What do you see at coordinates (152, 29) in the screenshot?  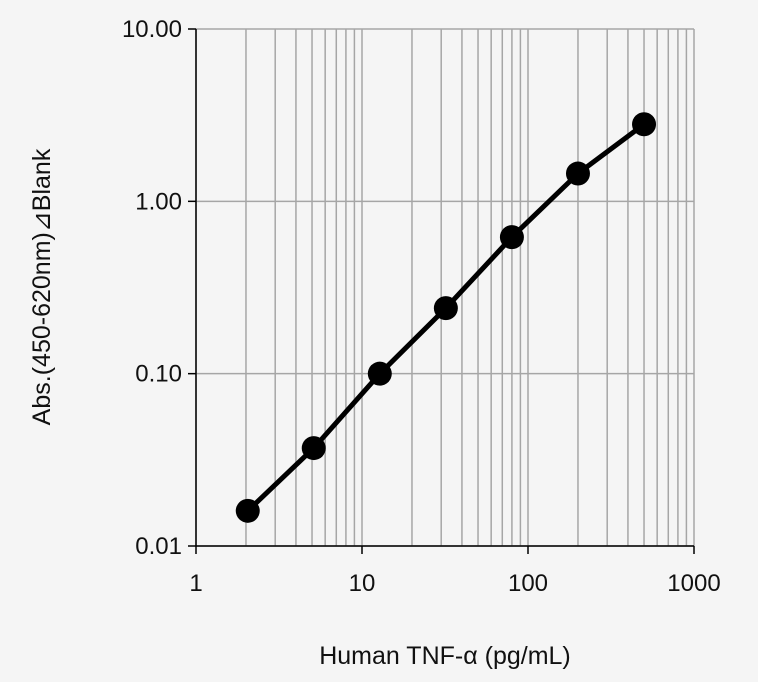 I see `y-tick-label: 10.00` at bounding box center [152, 29].